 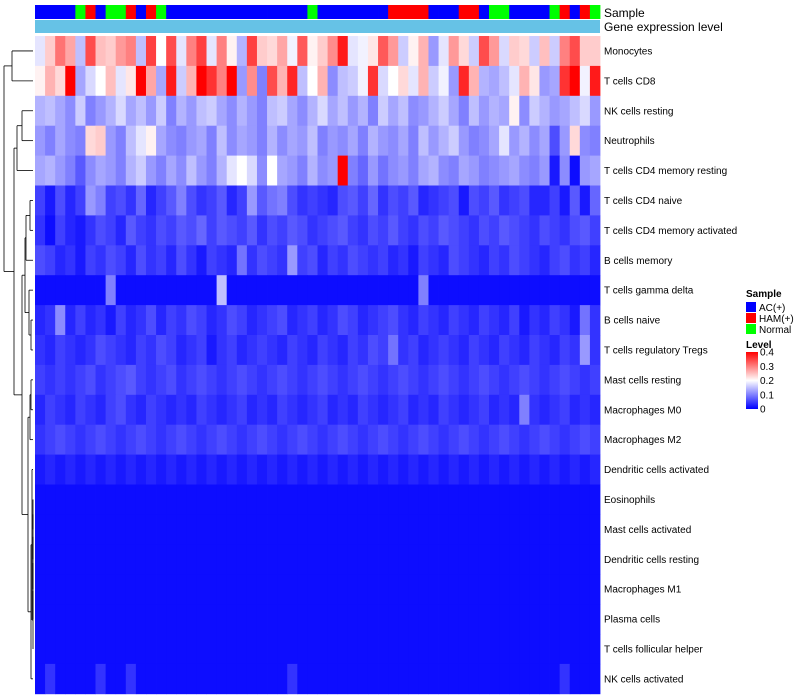 What do you see at coordinates (624, 13) in the screenshot?
I see `sample-annotation-label: Sample` at bounding box center [624, 13].